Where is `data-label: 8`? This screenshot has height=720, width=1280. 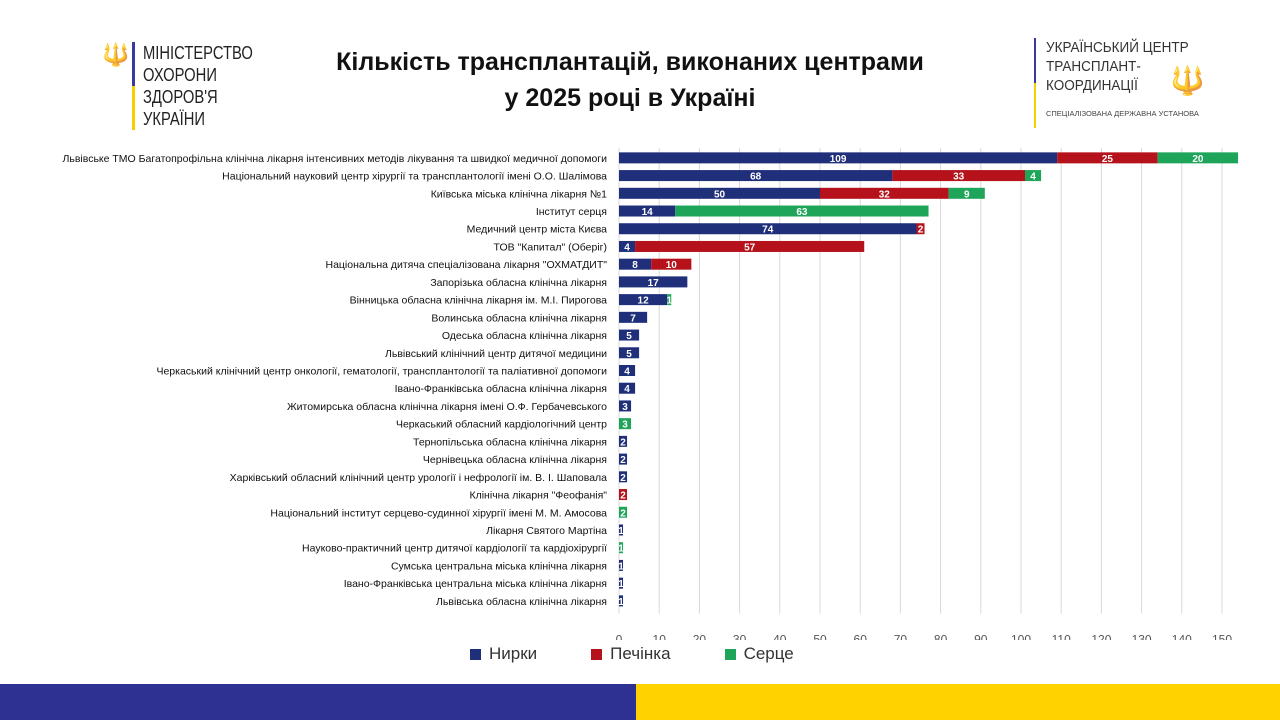
data-label: 8 is located at coordinates (635, 265).